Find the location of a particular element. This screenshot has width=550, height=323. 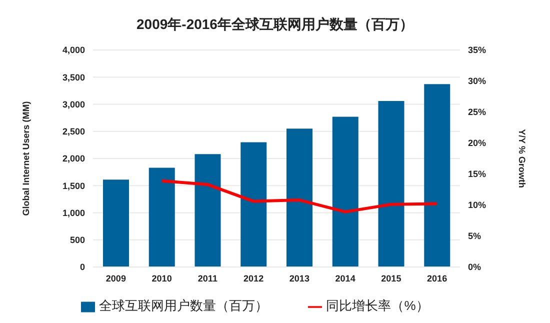

x-tick-label: 2015 is located at coordinates (391, 278).